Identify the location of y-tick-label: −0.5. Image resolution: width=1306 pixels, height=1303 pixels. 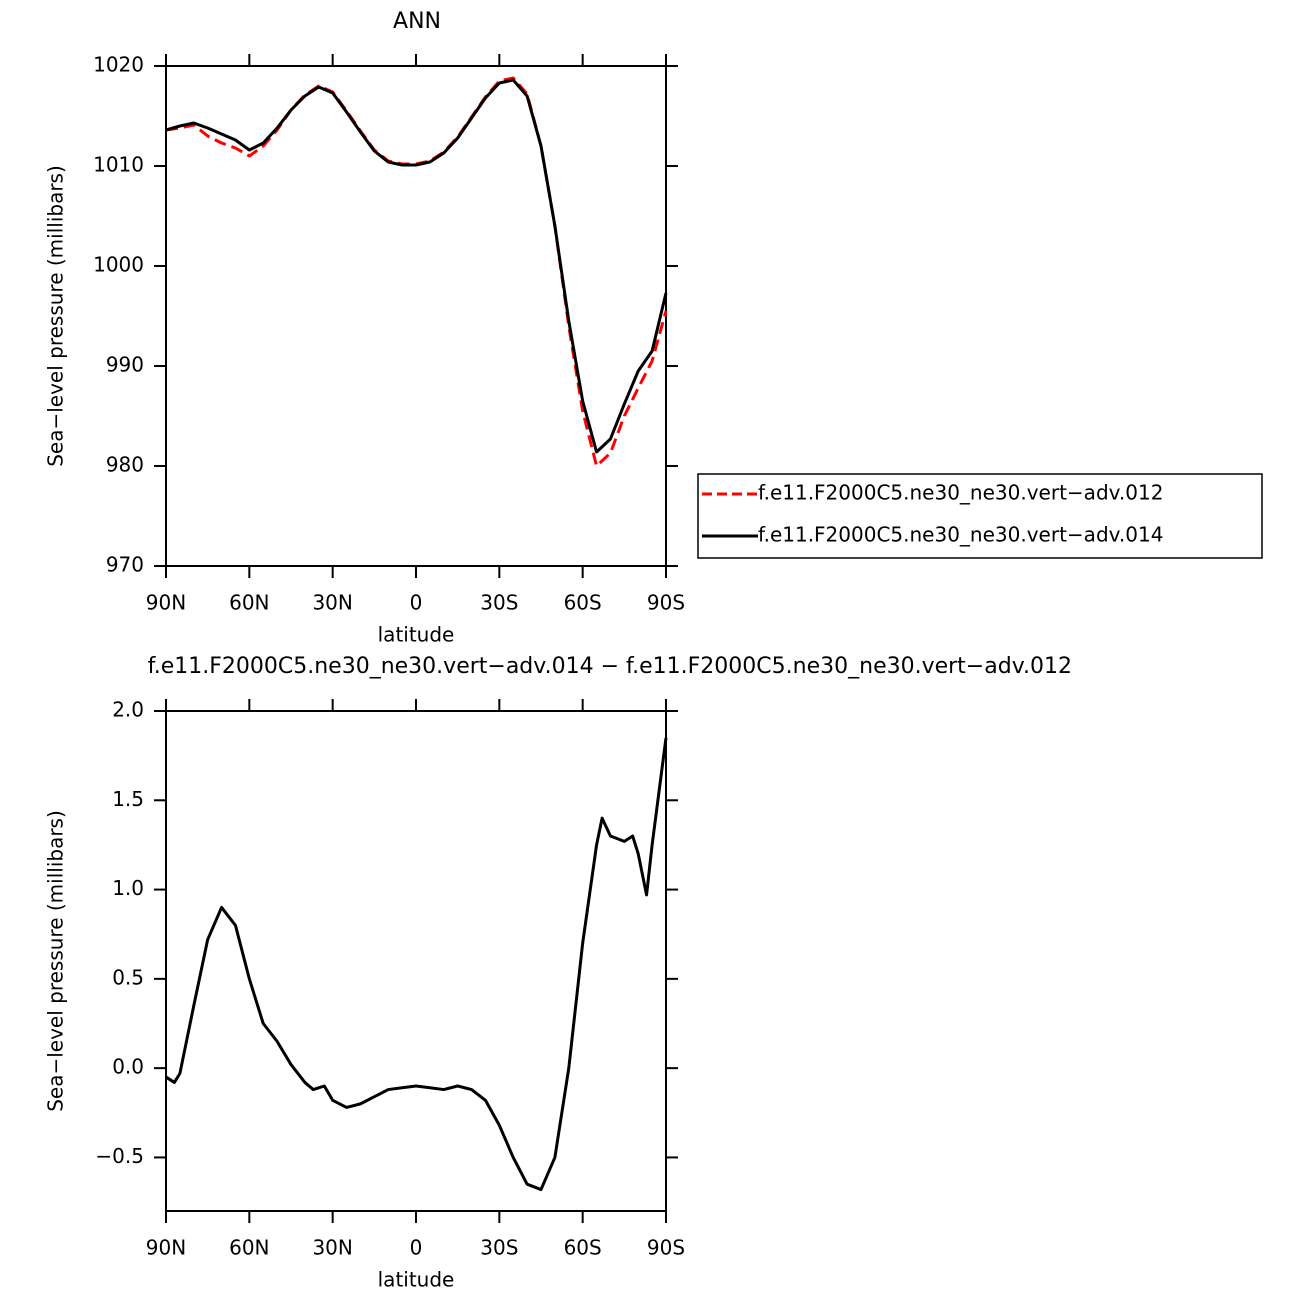
(119, 1156).